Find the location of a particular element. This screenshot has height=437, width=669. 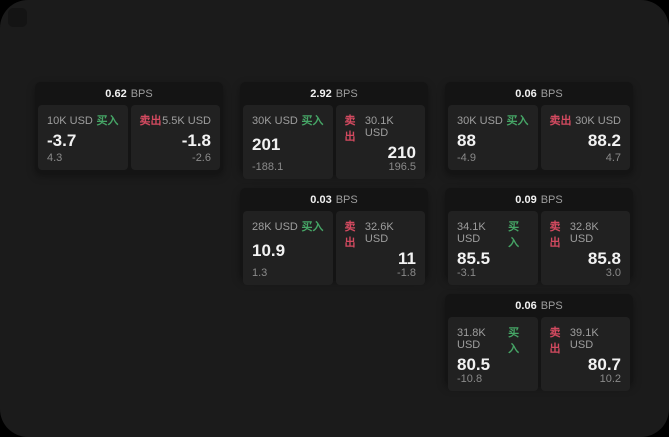

app-icon is located at coordinates (17, 17).